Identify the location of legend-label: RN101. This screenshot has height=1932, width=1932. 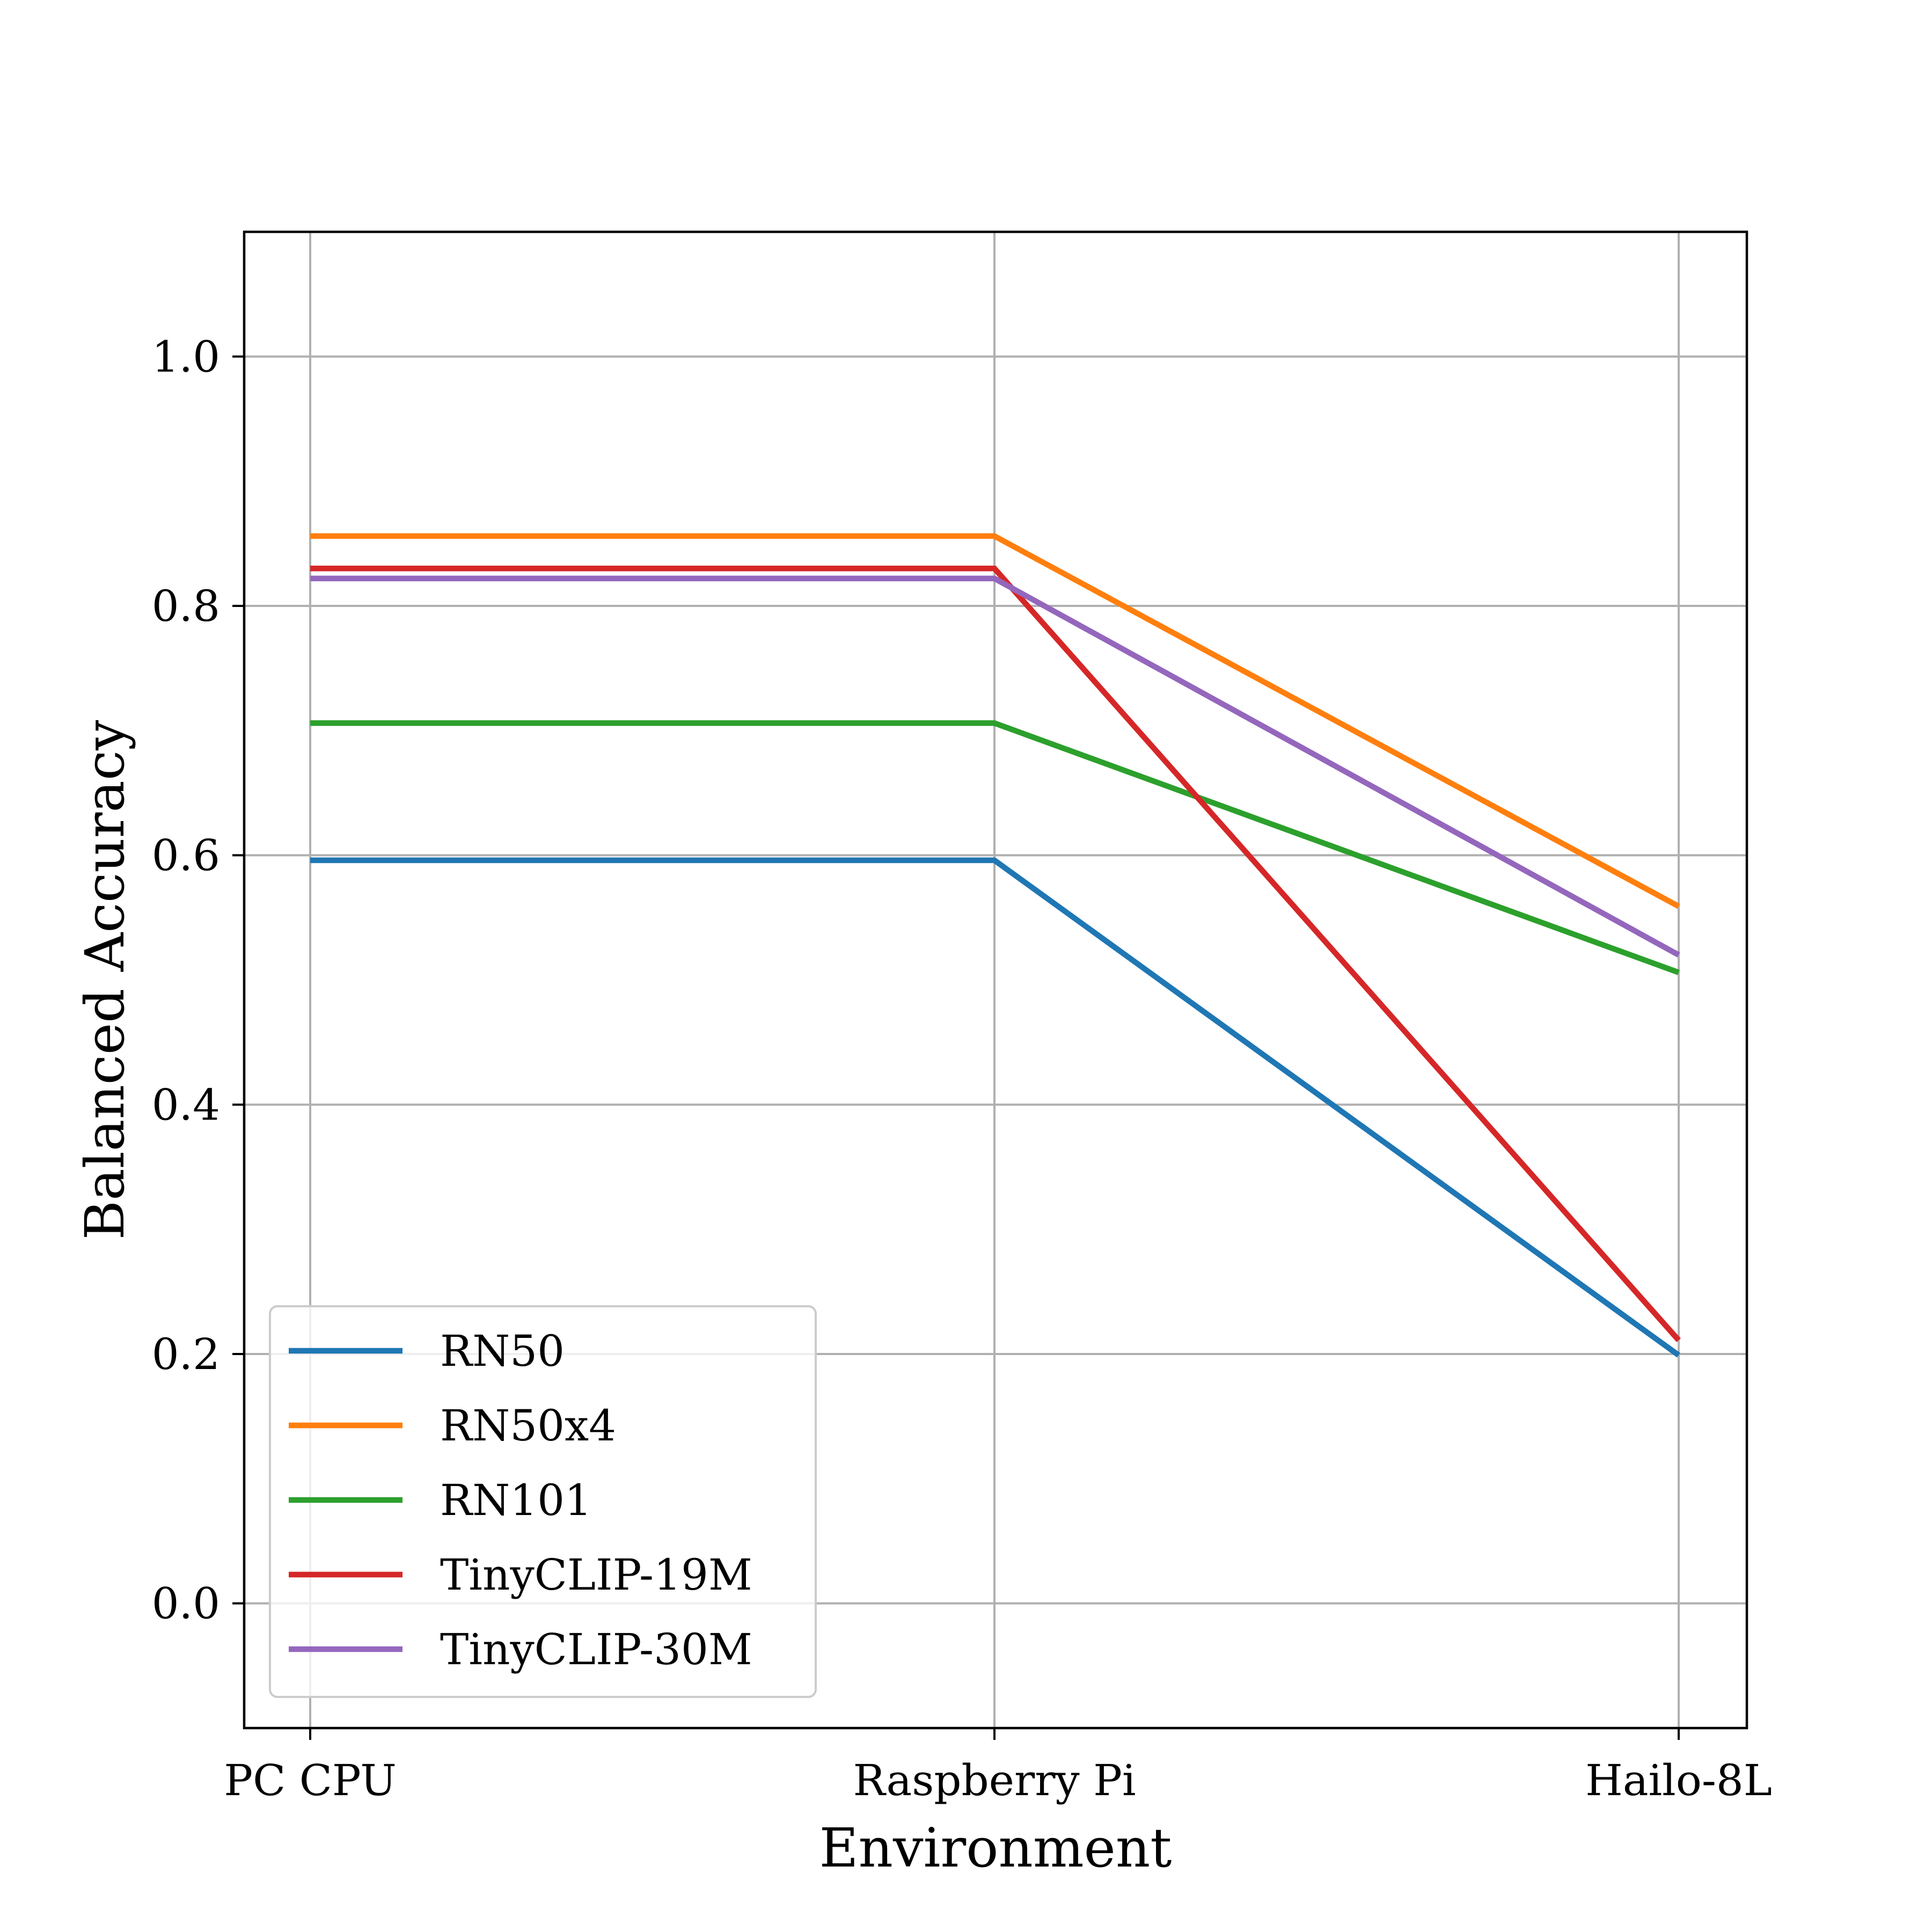
(516, 1500).